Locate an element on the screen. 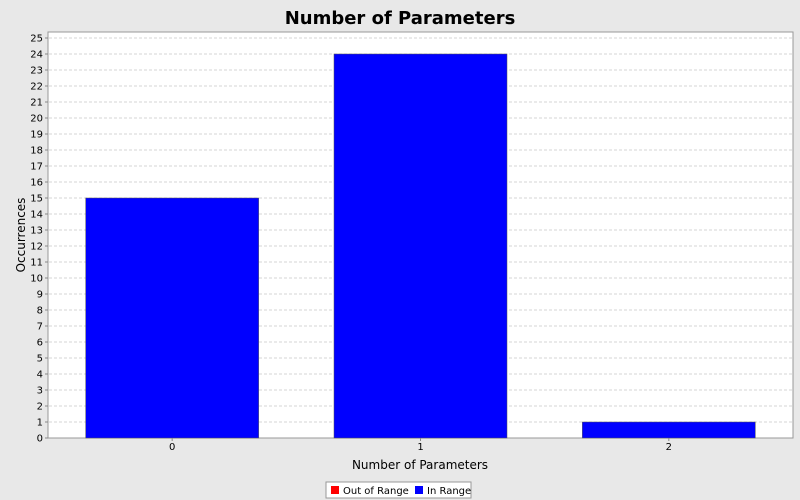 This screenshot has width=800, height=500. y-tick-label: 24 is located at coordinates (36, 55).